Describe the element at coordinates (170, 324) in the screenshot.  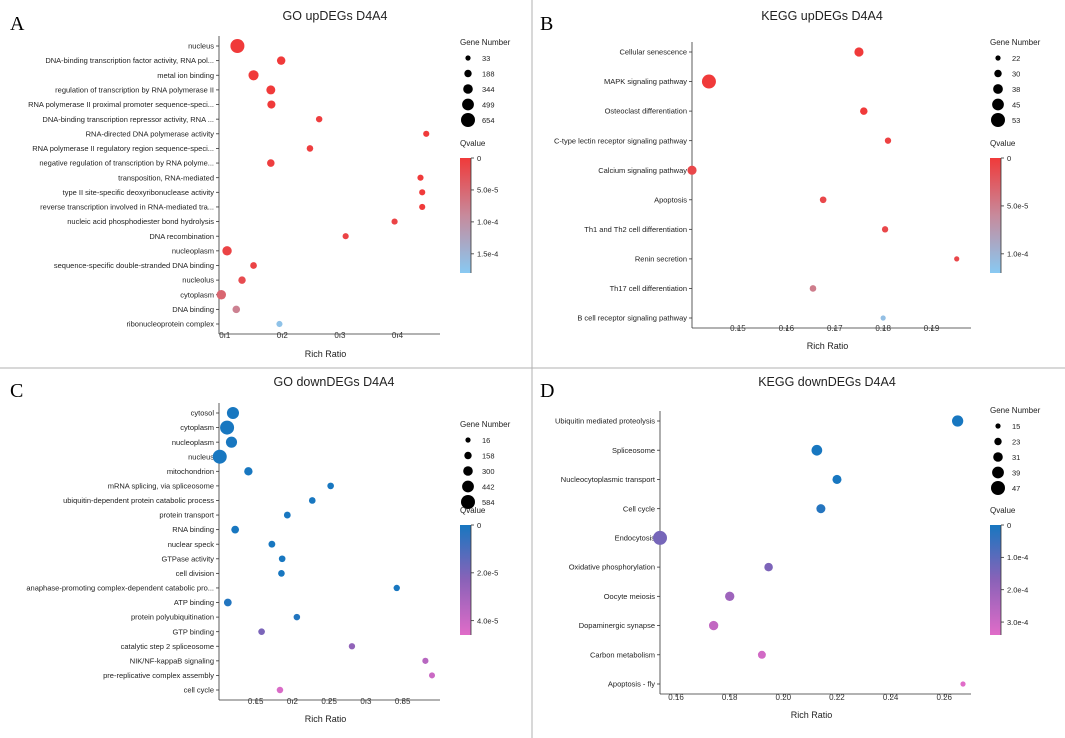
I see `term-label: ribonucleoprotein complex` at that location.